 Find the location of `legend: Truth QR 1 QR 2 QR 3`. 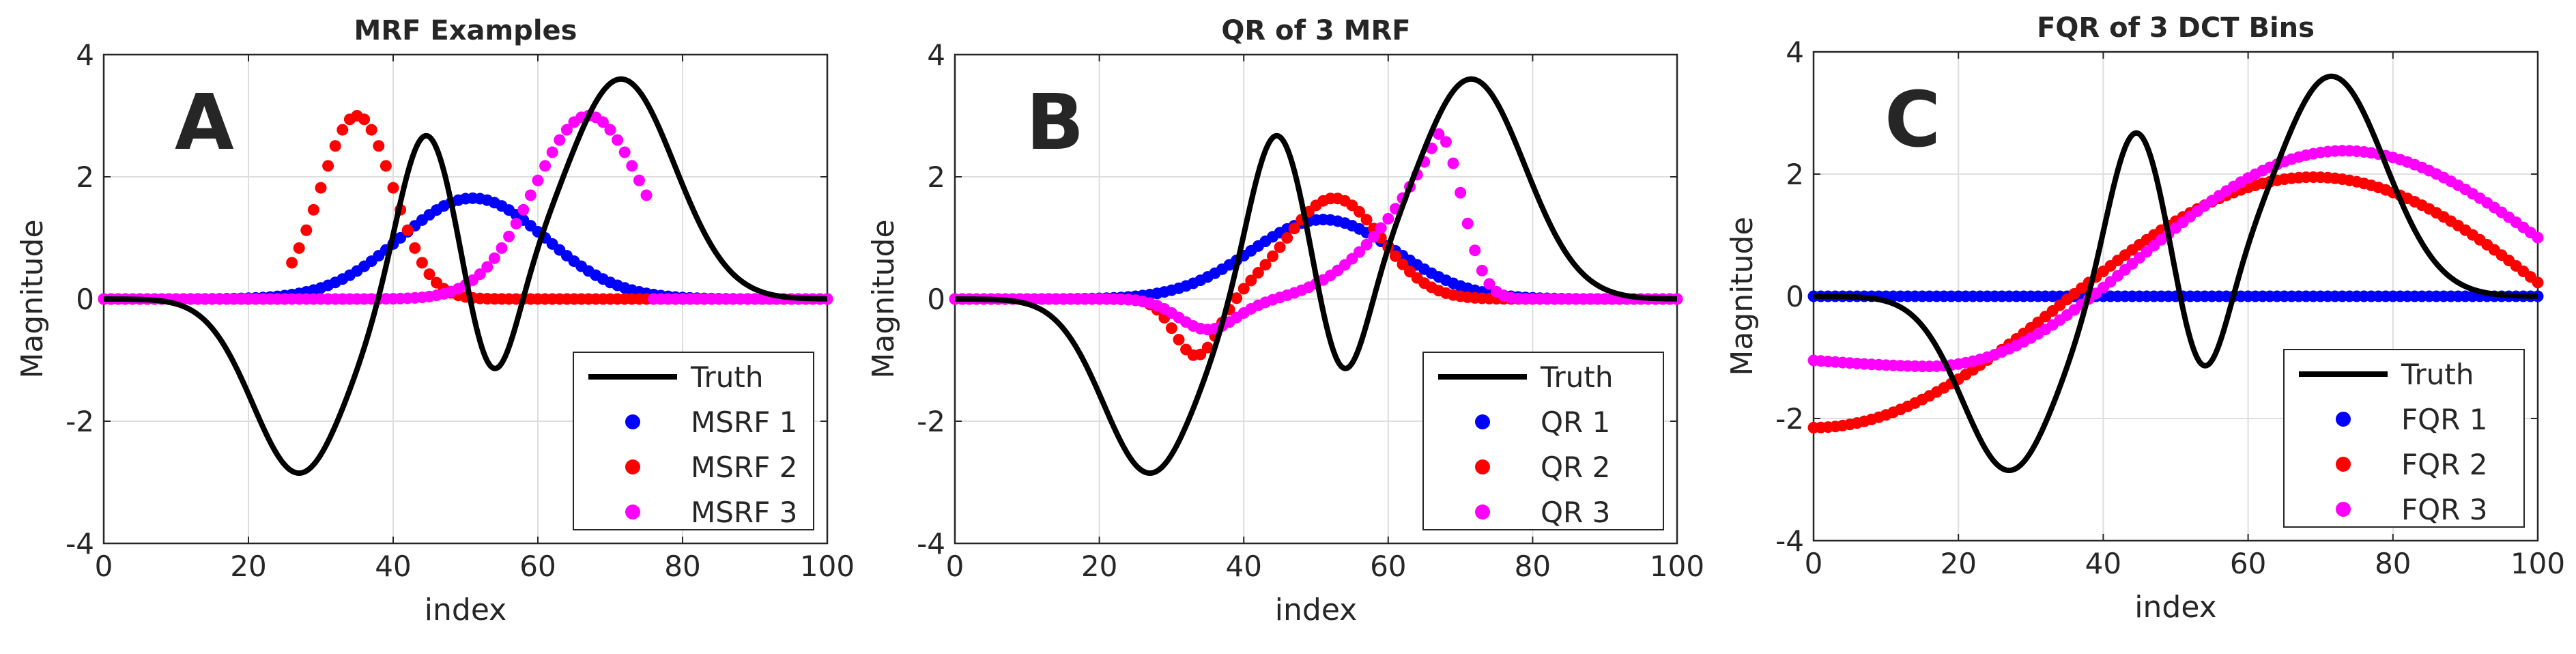

legend: Truth QR 1 QR 2 QR 3 is located at coordinates (1543, 441).